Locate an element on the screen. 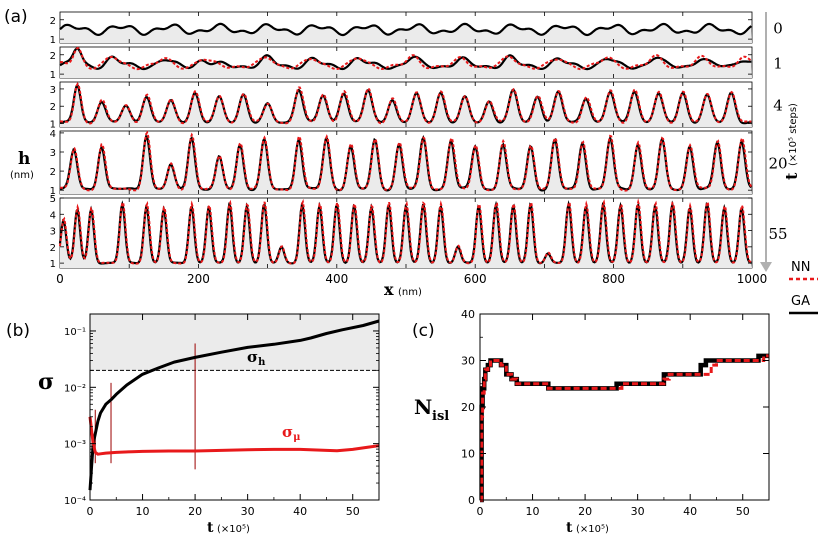 This screenshot has height=546, width=831. panel-c-xlabel: t is located at coordinates (569, 528).